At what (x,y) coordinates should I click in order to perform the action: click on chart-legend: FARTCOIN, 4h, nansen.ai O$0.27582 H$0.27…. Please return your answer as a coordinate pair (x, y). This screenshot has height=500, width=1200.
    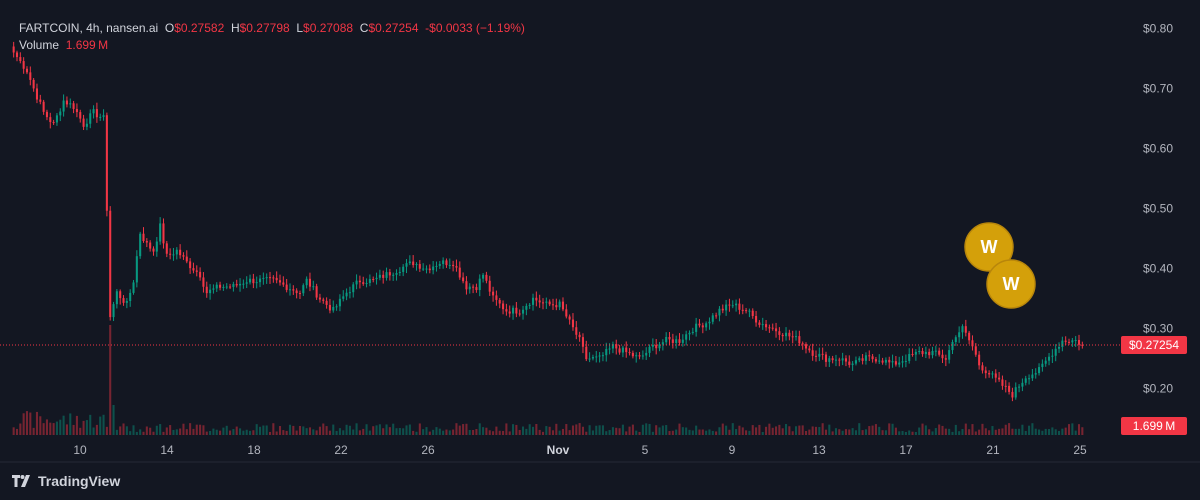
    Looking at the image, I should click on (272, 36).